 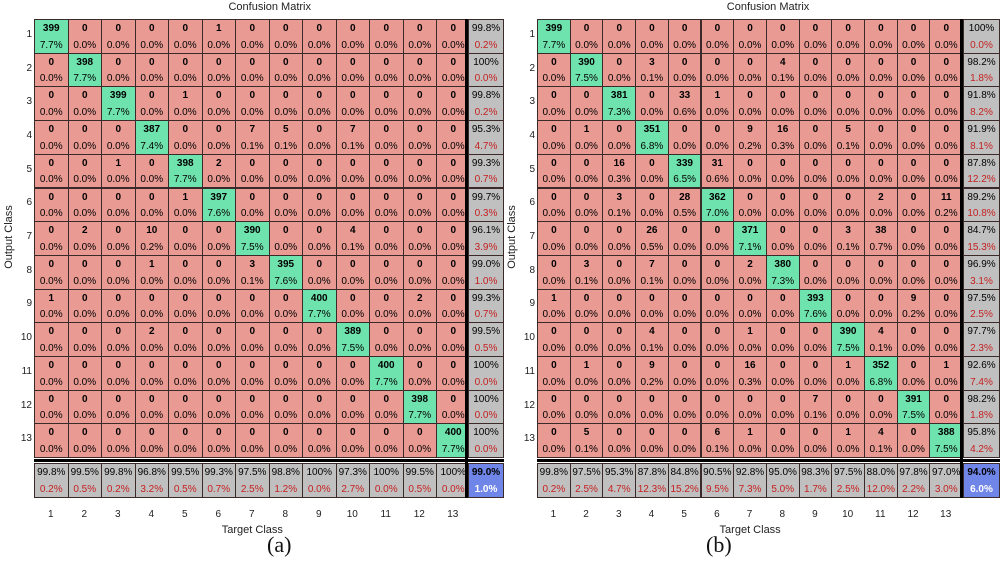 What do you see at coordinates (684, 473) in the screenshot?
I see `col-recall: 84.8%` at bounding box center [684, 473].